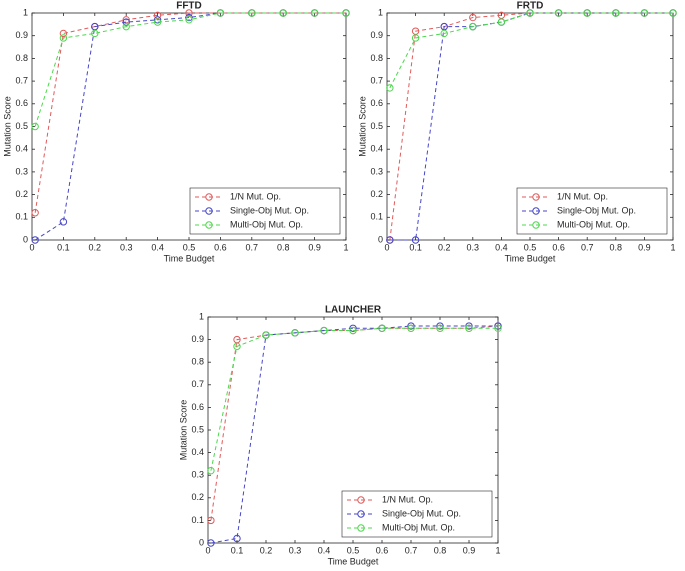 This screenshot has height=571, width=685. I want to click on y-tick-label: 0, so click(380, 239).